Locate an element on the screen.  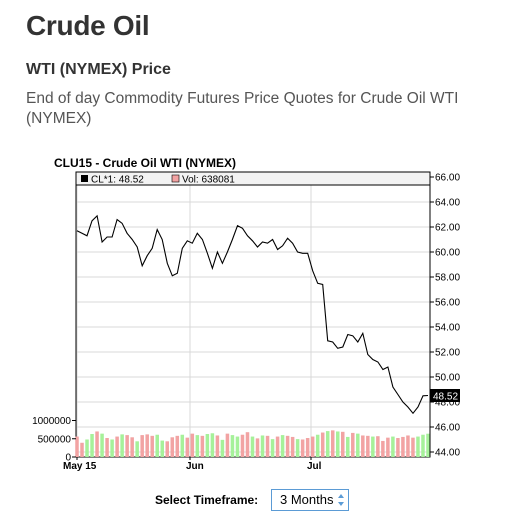
timeframe-select: 3 Months is located at coordinates (310, 500).